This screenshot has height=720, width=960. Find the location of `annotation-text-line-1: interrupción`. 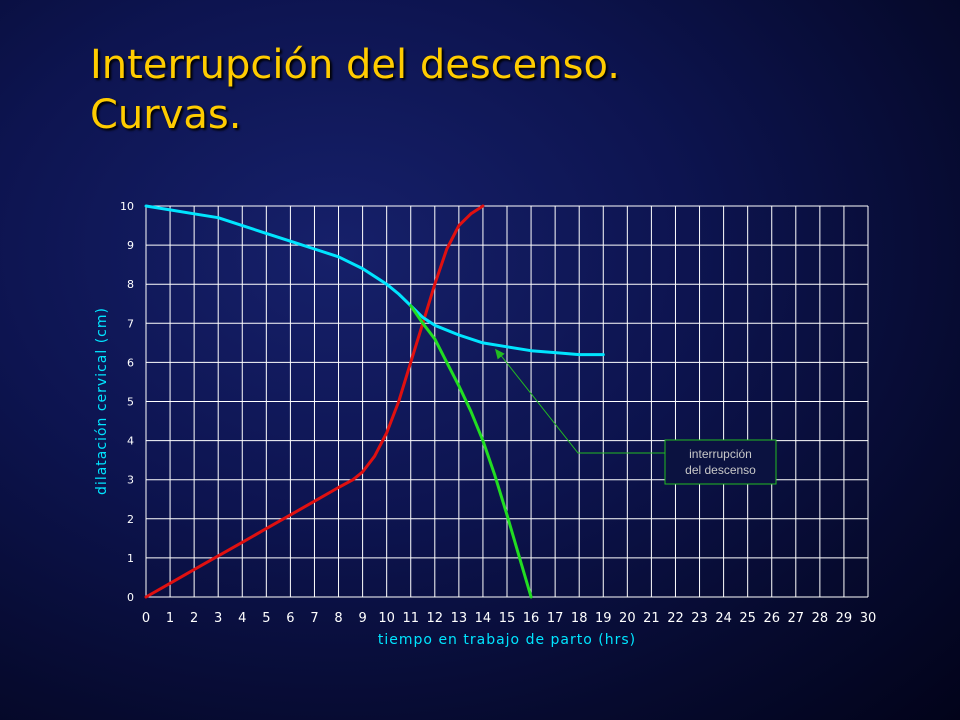

annotation-text-line-1: interrupción is located at coordinates (720, 454).